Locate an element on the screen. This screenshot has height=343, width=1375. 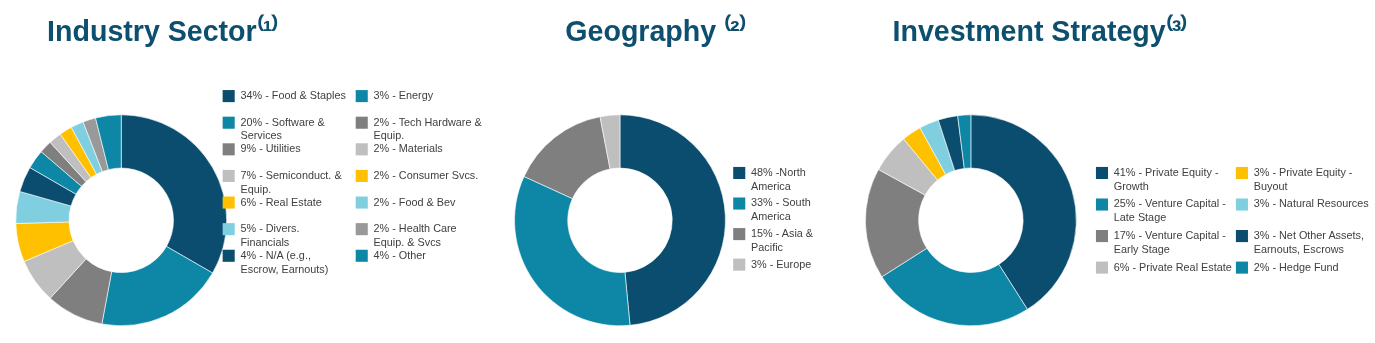
legend-label: 2% - Health Care Equip. & Svcs is located at coordinates (415, 235).